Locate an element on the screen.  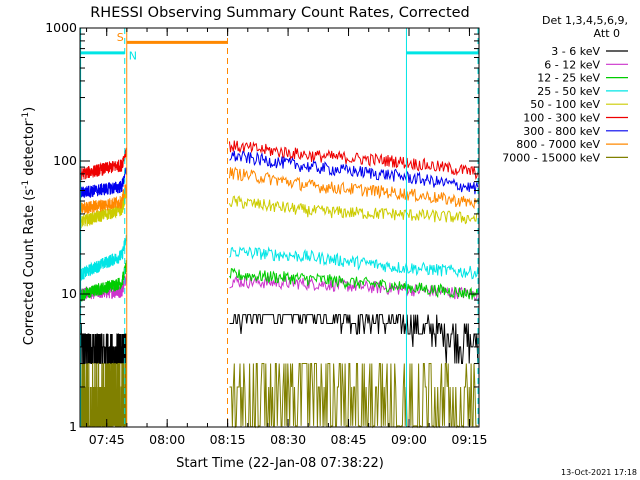
x-tick-label: 08:00 is located at coordinates (167, 439).